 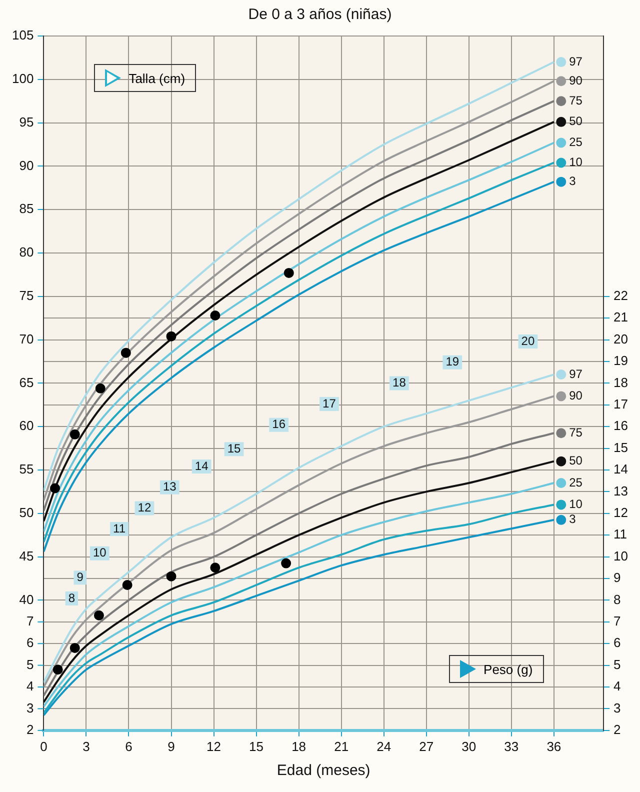 I want to click on y3-tick-label: 3, so click(x=30, y=708).